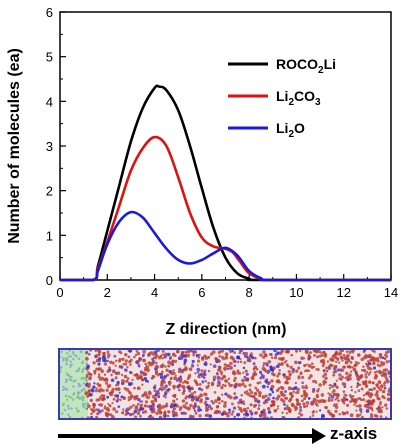 The height and width of the screenshot is (446, 404). Describe the element at coordinates (391, 292) in the screenshot. I see `x-tick-label-7: 14` at that location.